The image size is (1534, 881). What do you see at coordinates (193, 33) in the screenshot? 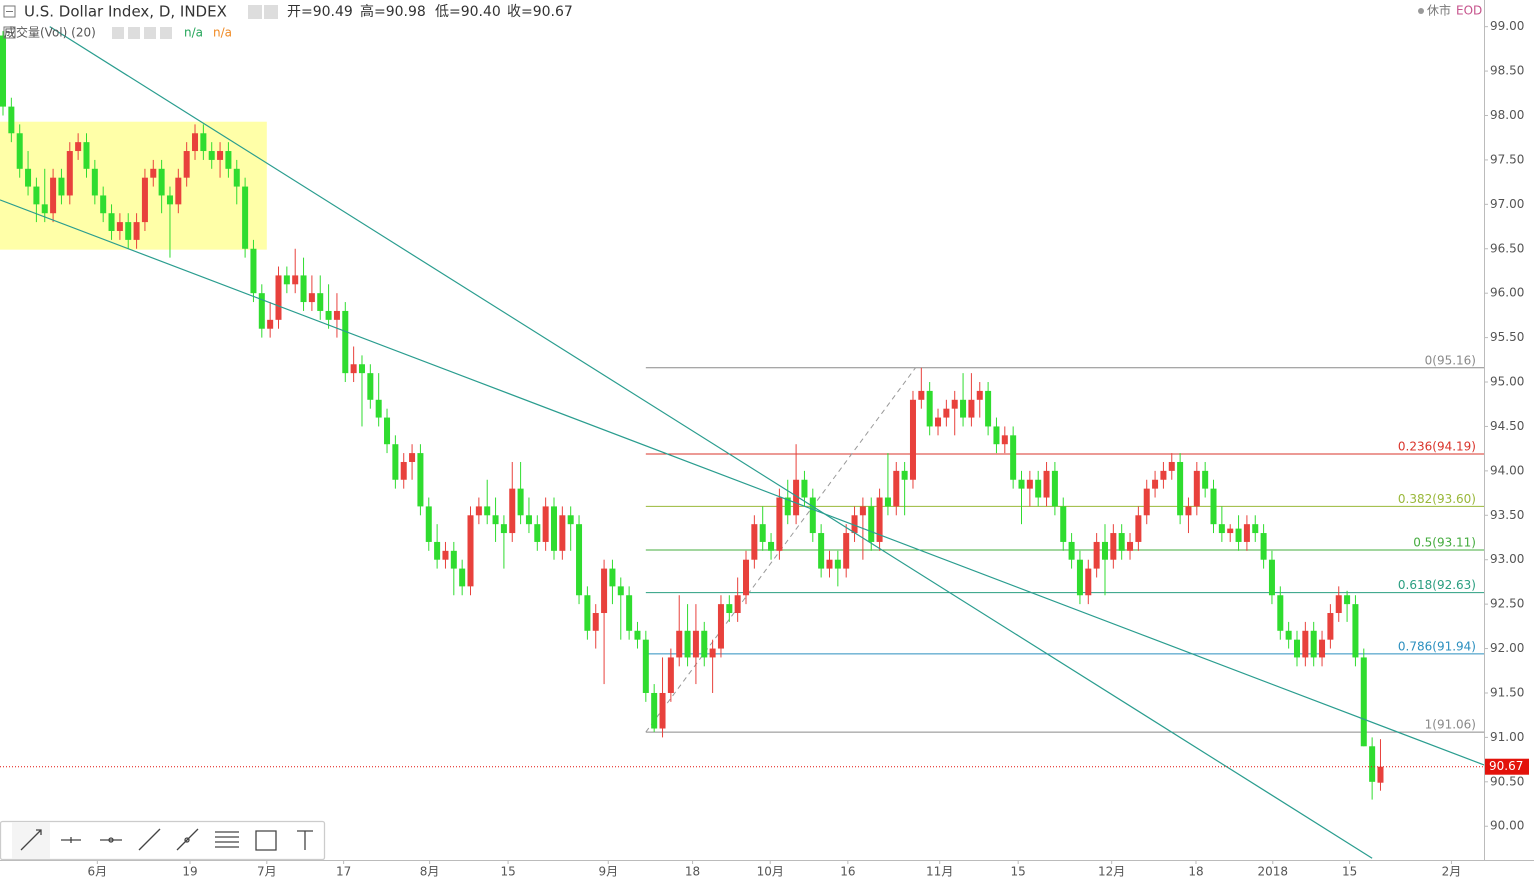
I see `indicator-value: n/a` at bounding box center [193, 33].